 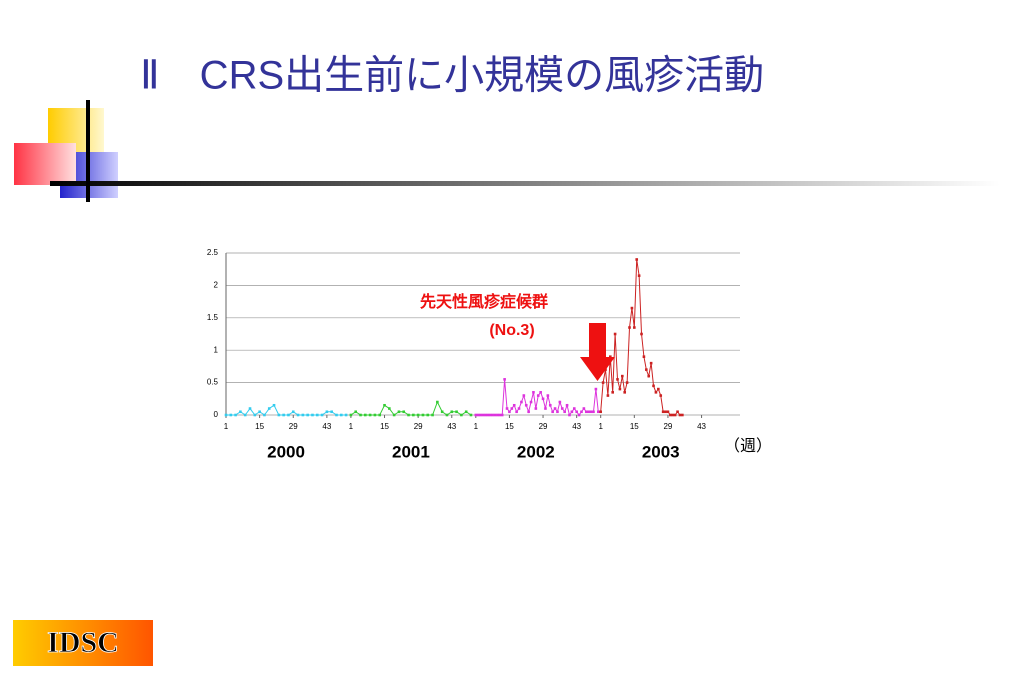 I want to click on series-line, so click(x=286, y=410).